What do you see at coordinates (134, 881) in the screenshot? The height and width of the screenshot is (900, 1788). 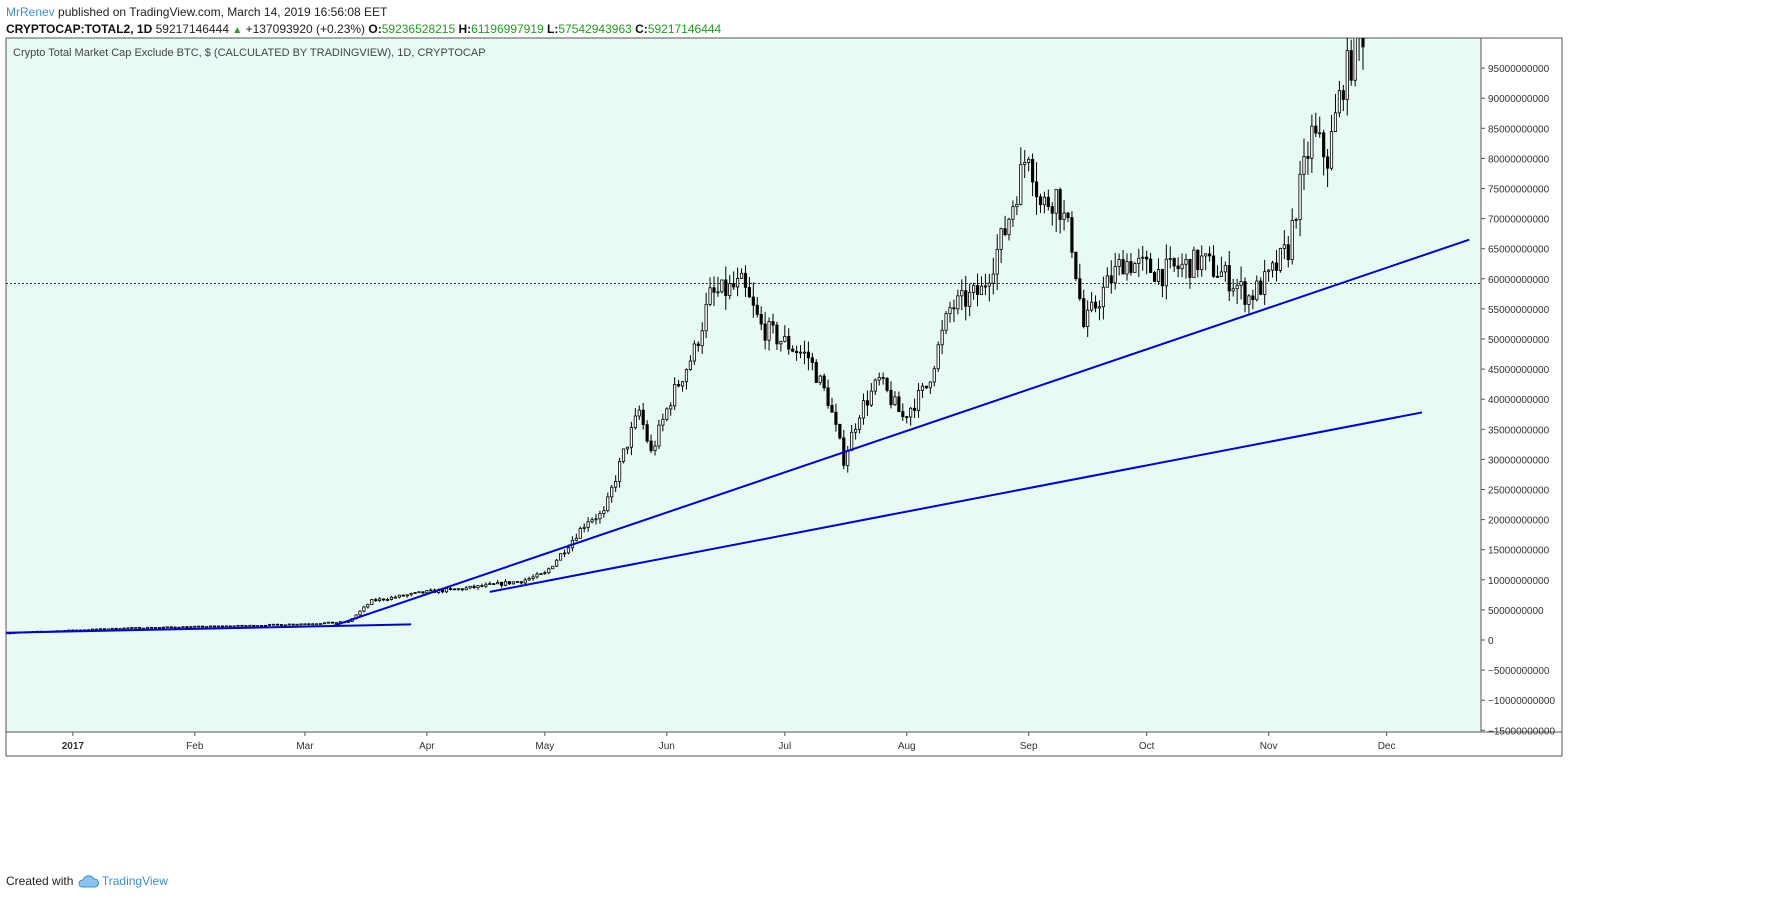 I see `tradingview-link: TradingView` at bounding box center [134, 881].